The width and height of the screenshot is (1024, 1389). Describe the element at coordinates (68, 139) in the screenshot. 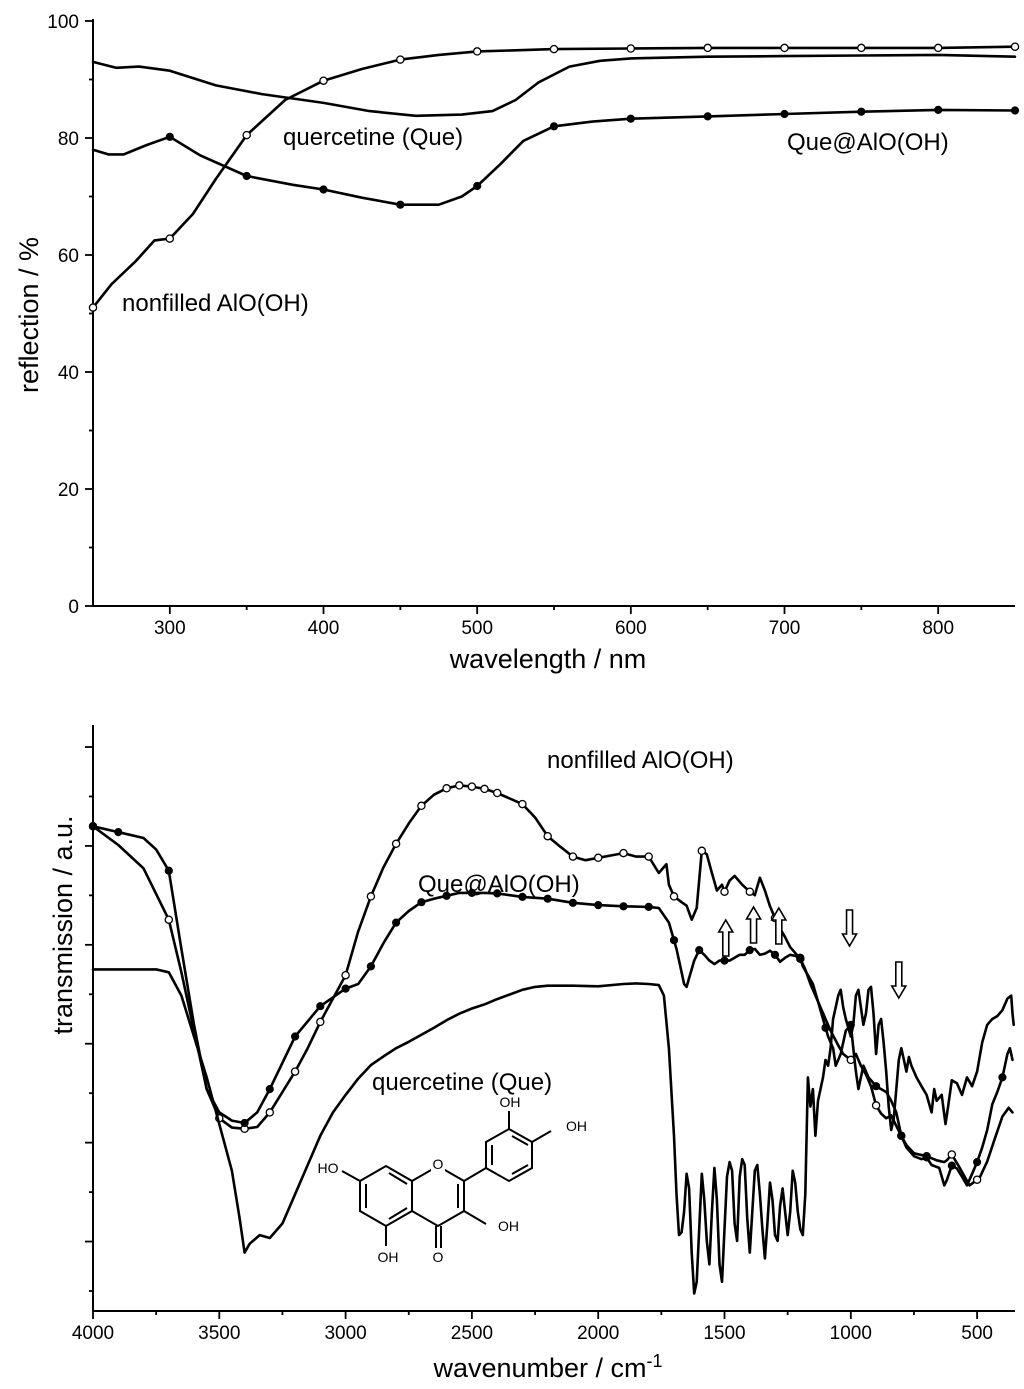

I see `y-tick-label: 80` at that location.